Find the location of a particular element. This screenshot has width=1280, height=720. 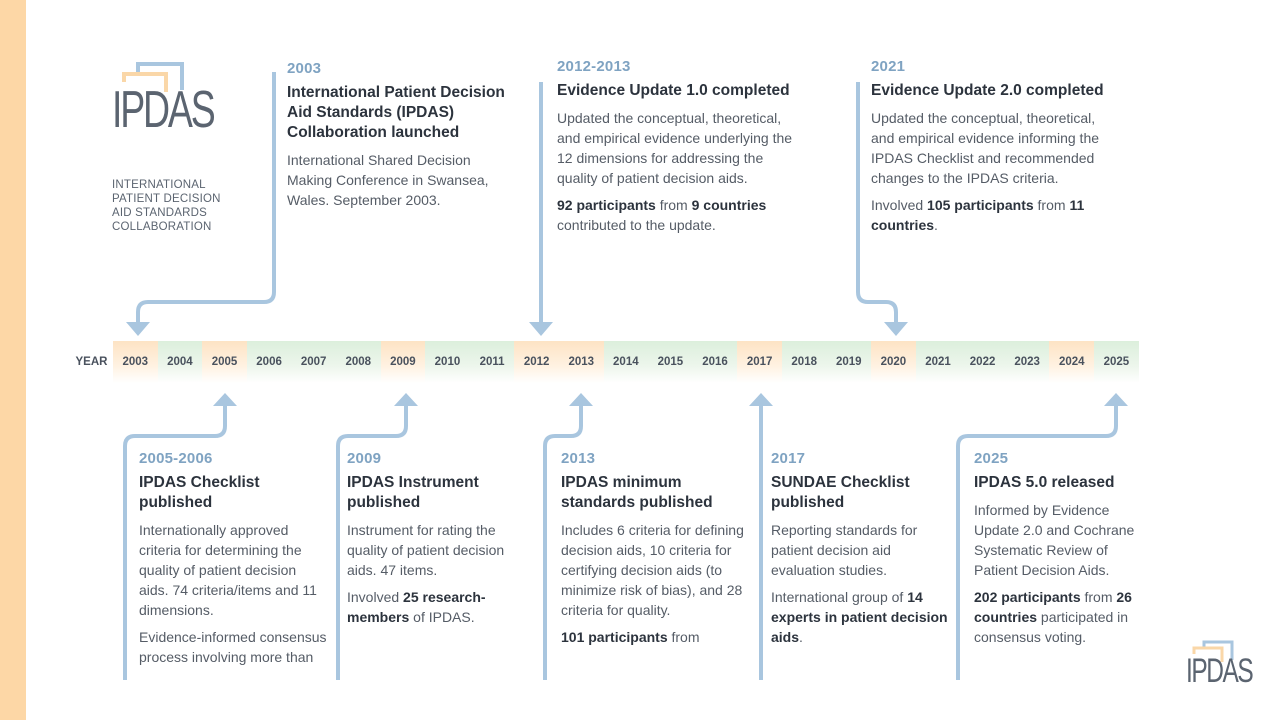

event-title: IPDAS Checklist published is located at coordinates (199, 492).